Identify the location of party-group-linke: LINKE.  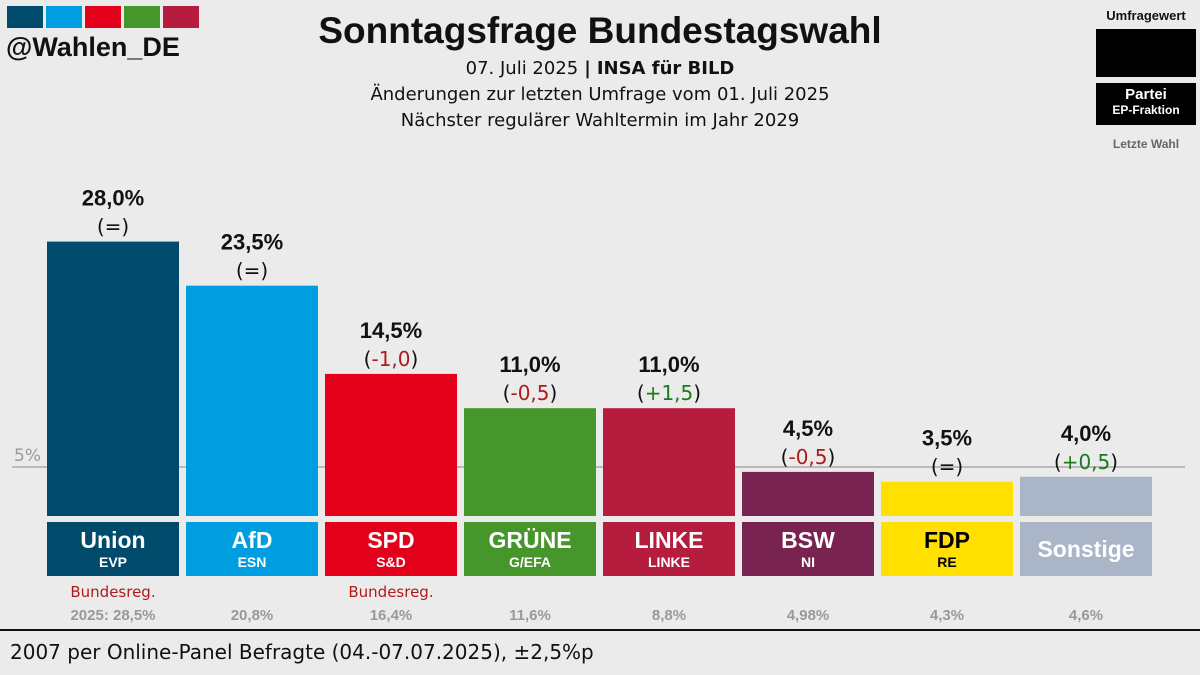
(669, 562).